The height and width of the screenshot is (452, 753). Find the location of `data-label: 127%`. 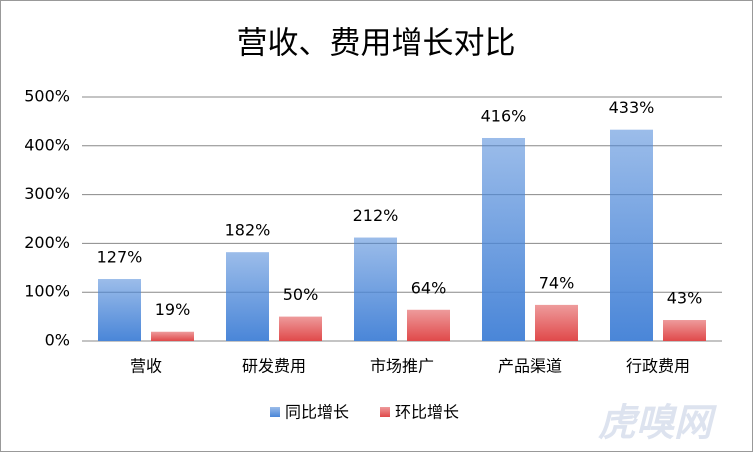

data-label: 127% is located at coordinates (120, 257).